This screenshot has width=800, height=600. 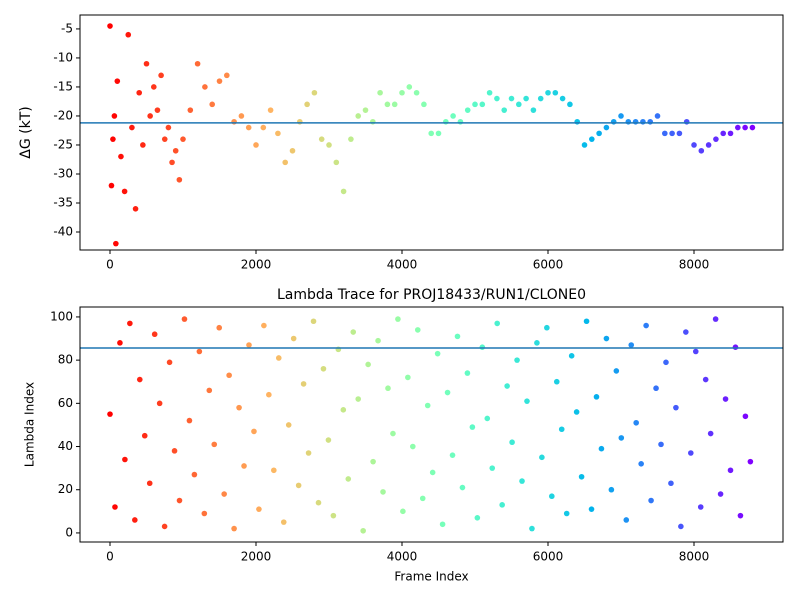 What do you see at coordinates (63, 173) in the screenshot?
I see `y-tick-label: -30` at bounding box center [63, 173].